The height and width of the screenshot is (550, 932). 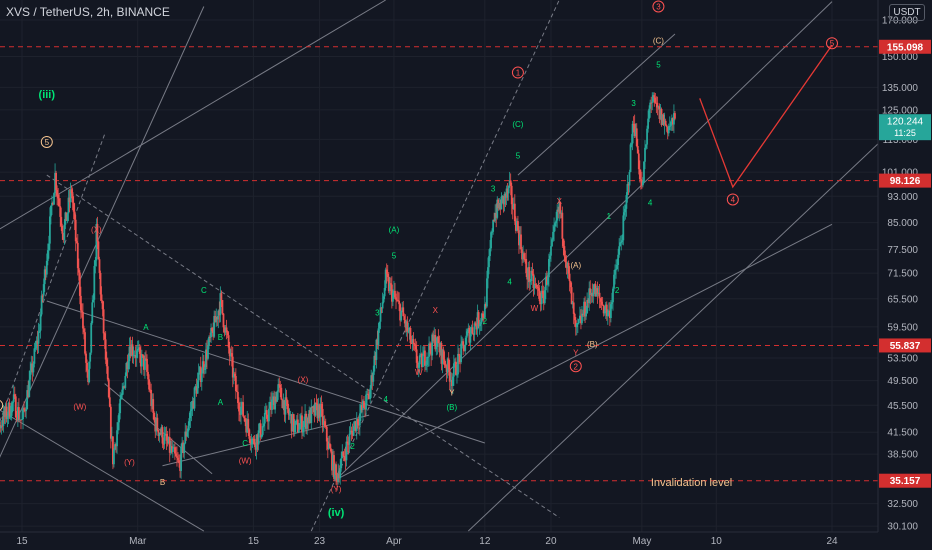 I want to click on y-tick-label: 30.100, so click(x=902, y=527).